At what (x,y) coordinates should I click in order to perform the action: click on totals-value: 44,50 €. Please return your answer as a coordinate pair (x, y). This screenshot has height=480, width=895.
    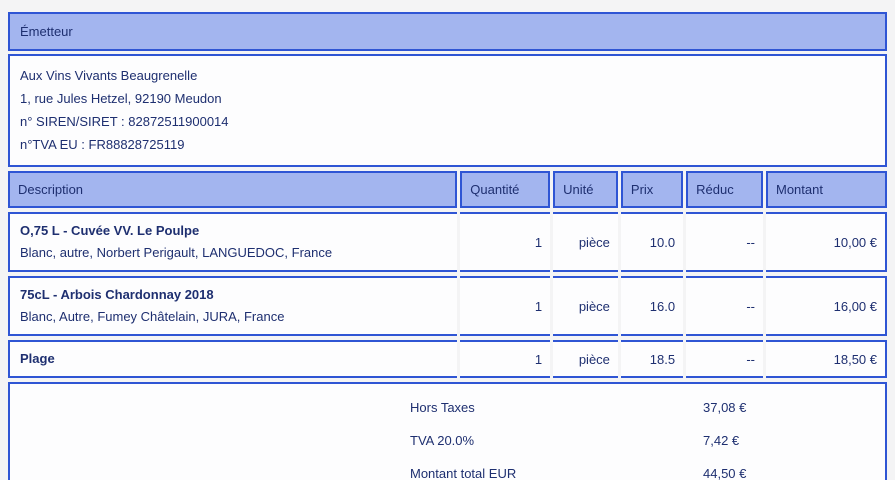
    Looking at the image, I should click on (725, 473).